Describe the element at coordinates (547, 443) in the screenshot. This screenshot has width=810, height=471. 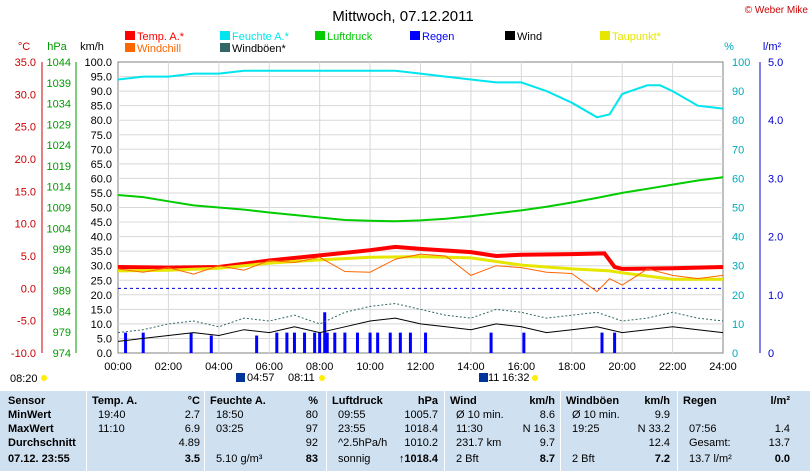
I see `avg-value: 9.7` at that location.